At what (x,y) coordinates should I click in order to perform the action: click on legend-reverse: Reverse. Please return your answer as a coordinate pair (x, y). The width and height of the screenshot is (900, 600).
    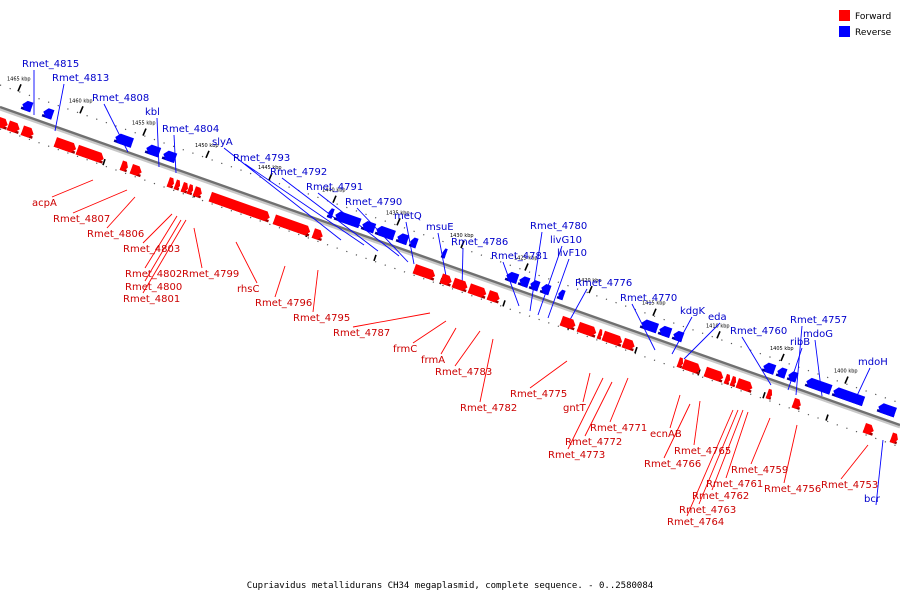
    Looking at the image, I should click on (865, 32).